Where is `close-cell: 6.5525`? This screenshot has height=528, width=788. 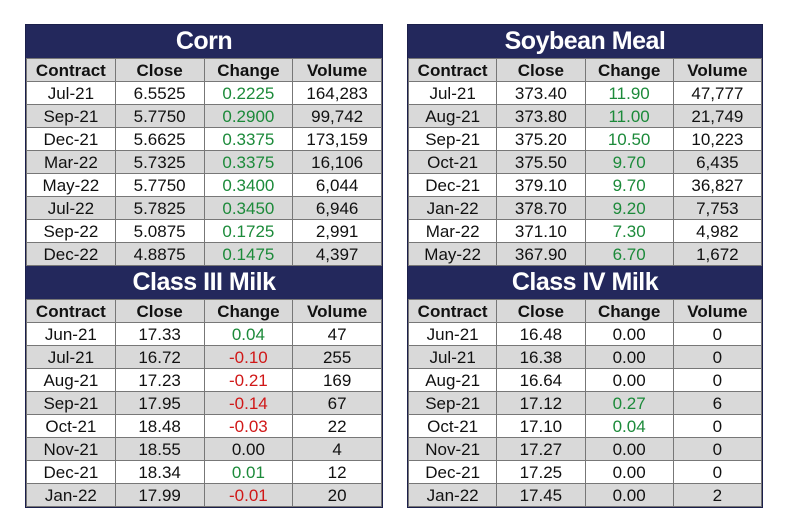
close-cell: 6.5525 is located at coordinates (159, 93).